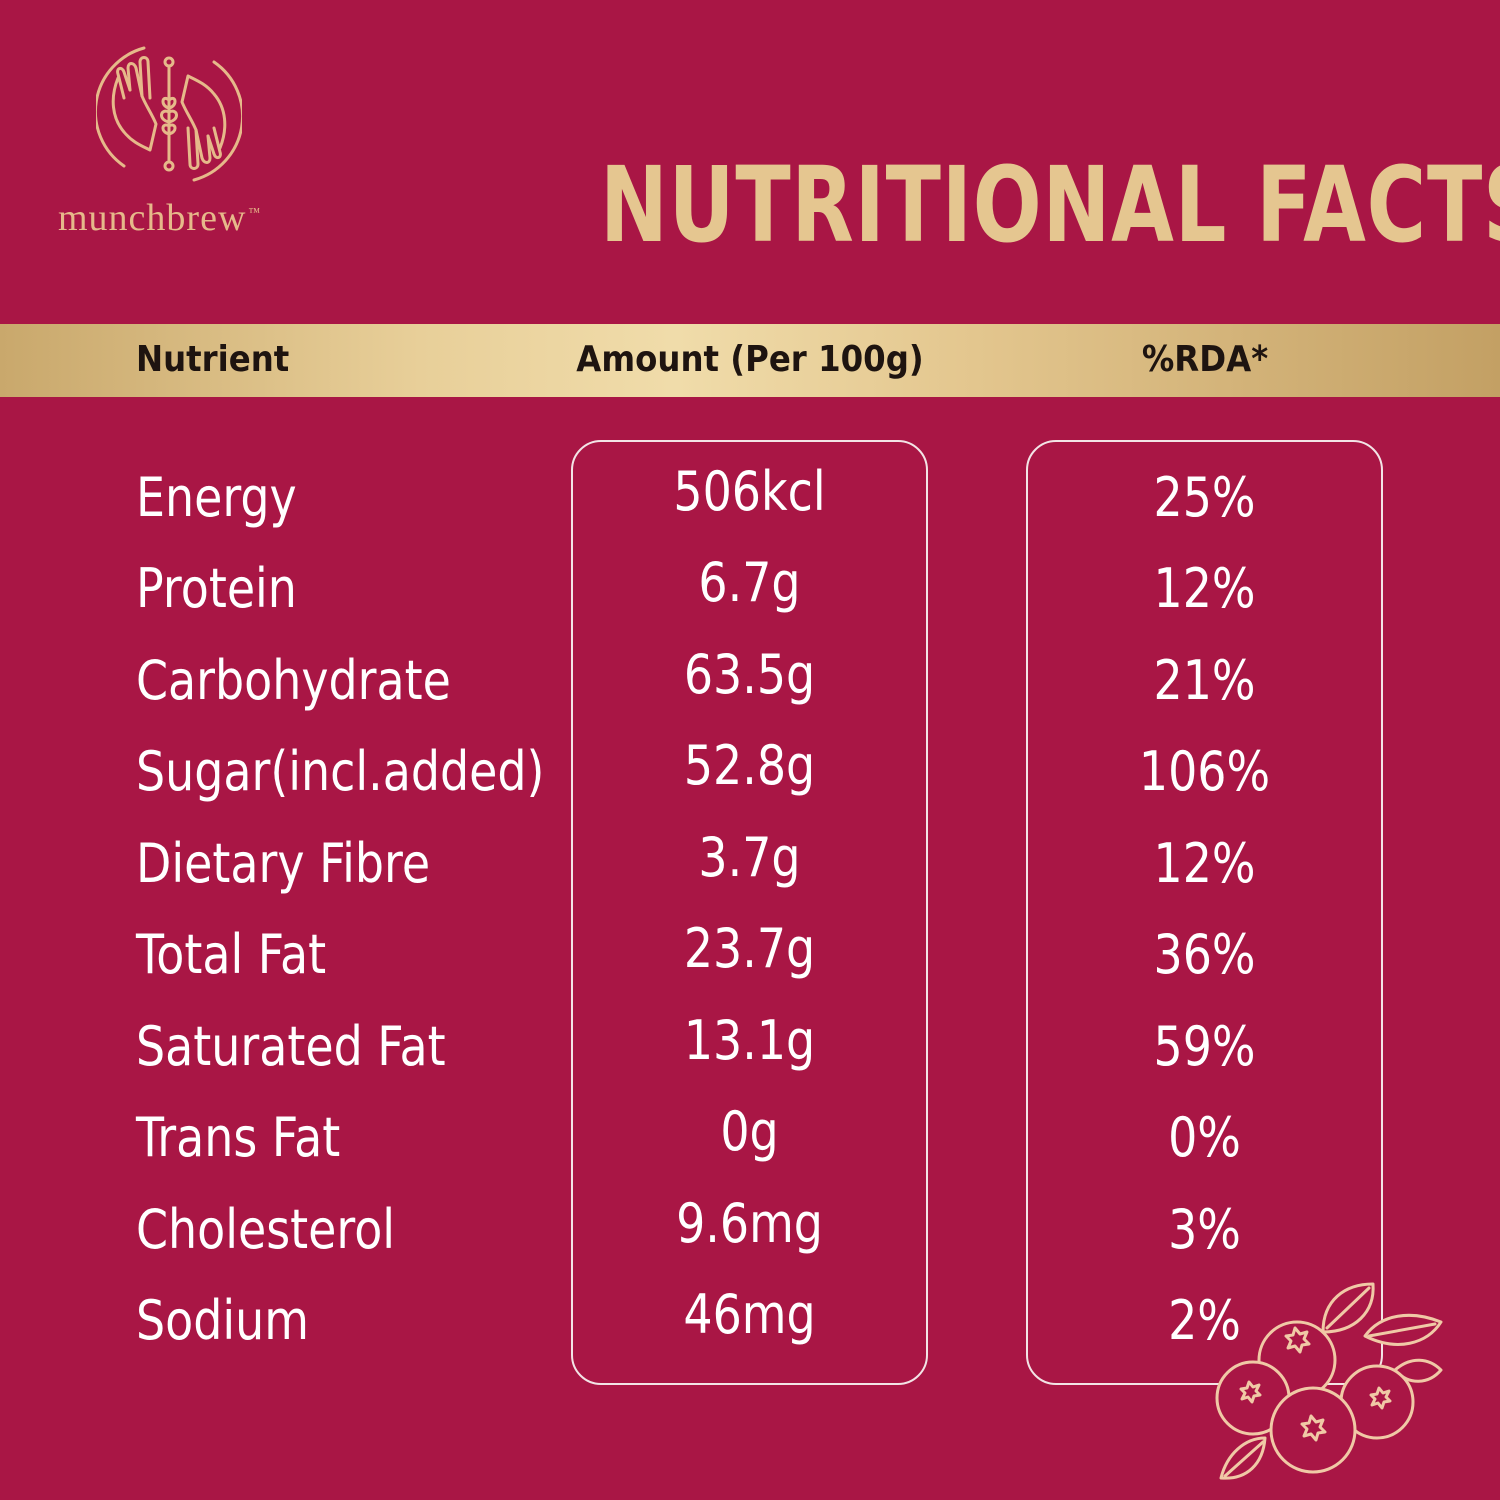 This screenshot has width=1500, height=1500. I want to click on nutrient-name: Protein, so click(216, 588).